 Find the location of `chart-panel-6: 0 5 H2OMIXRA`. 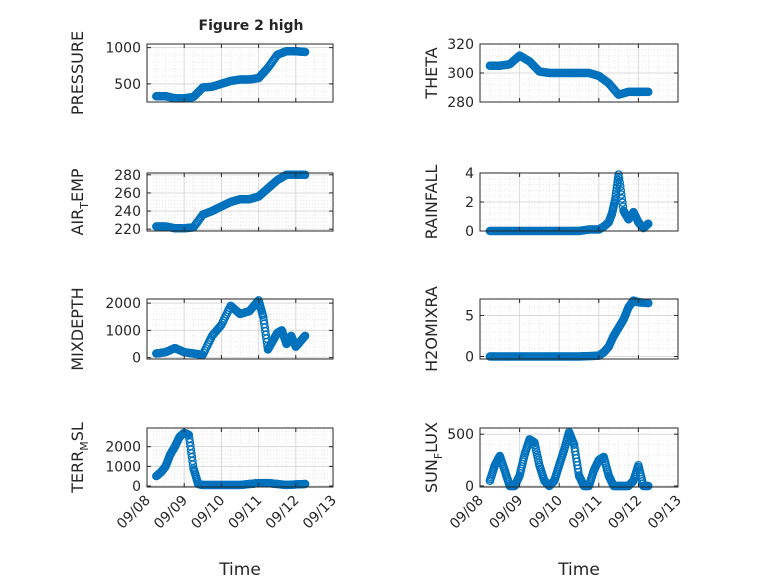

chart-panel-6: 0 5 H2OMIXRA is located at coordinates (550, 329).